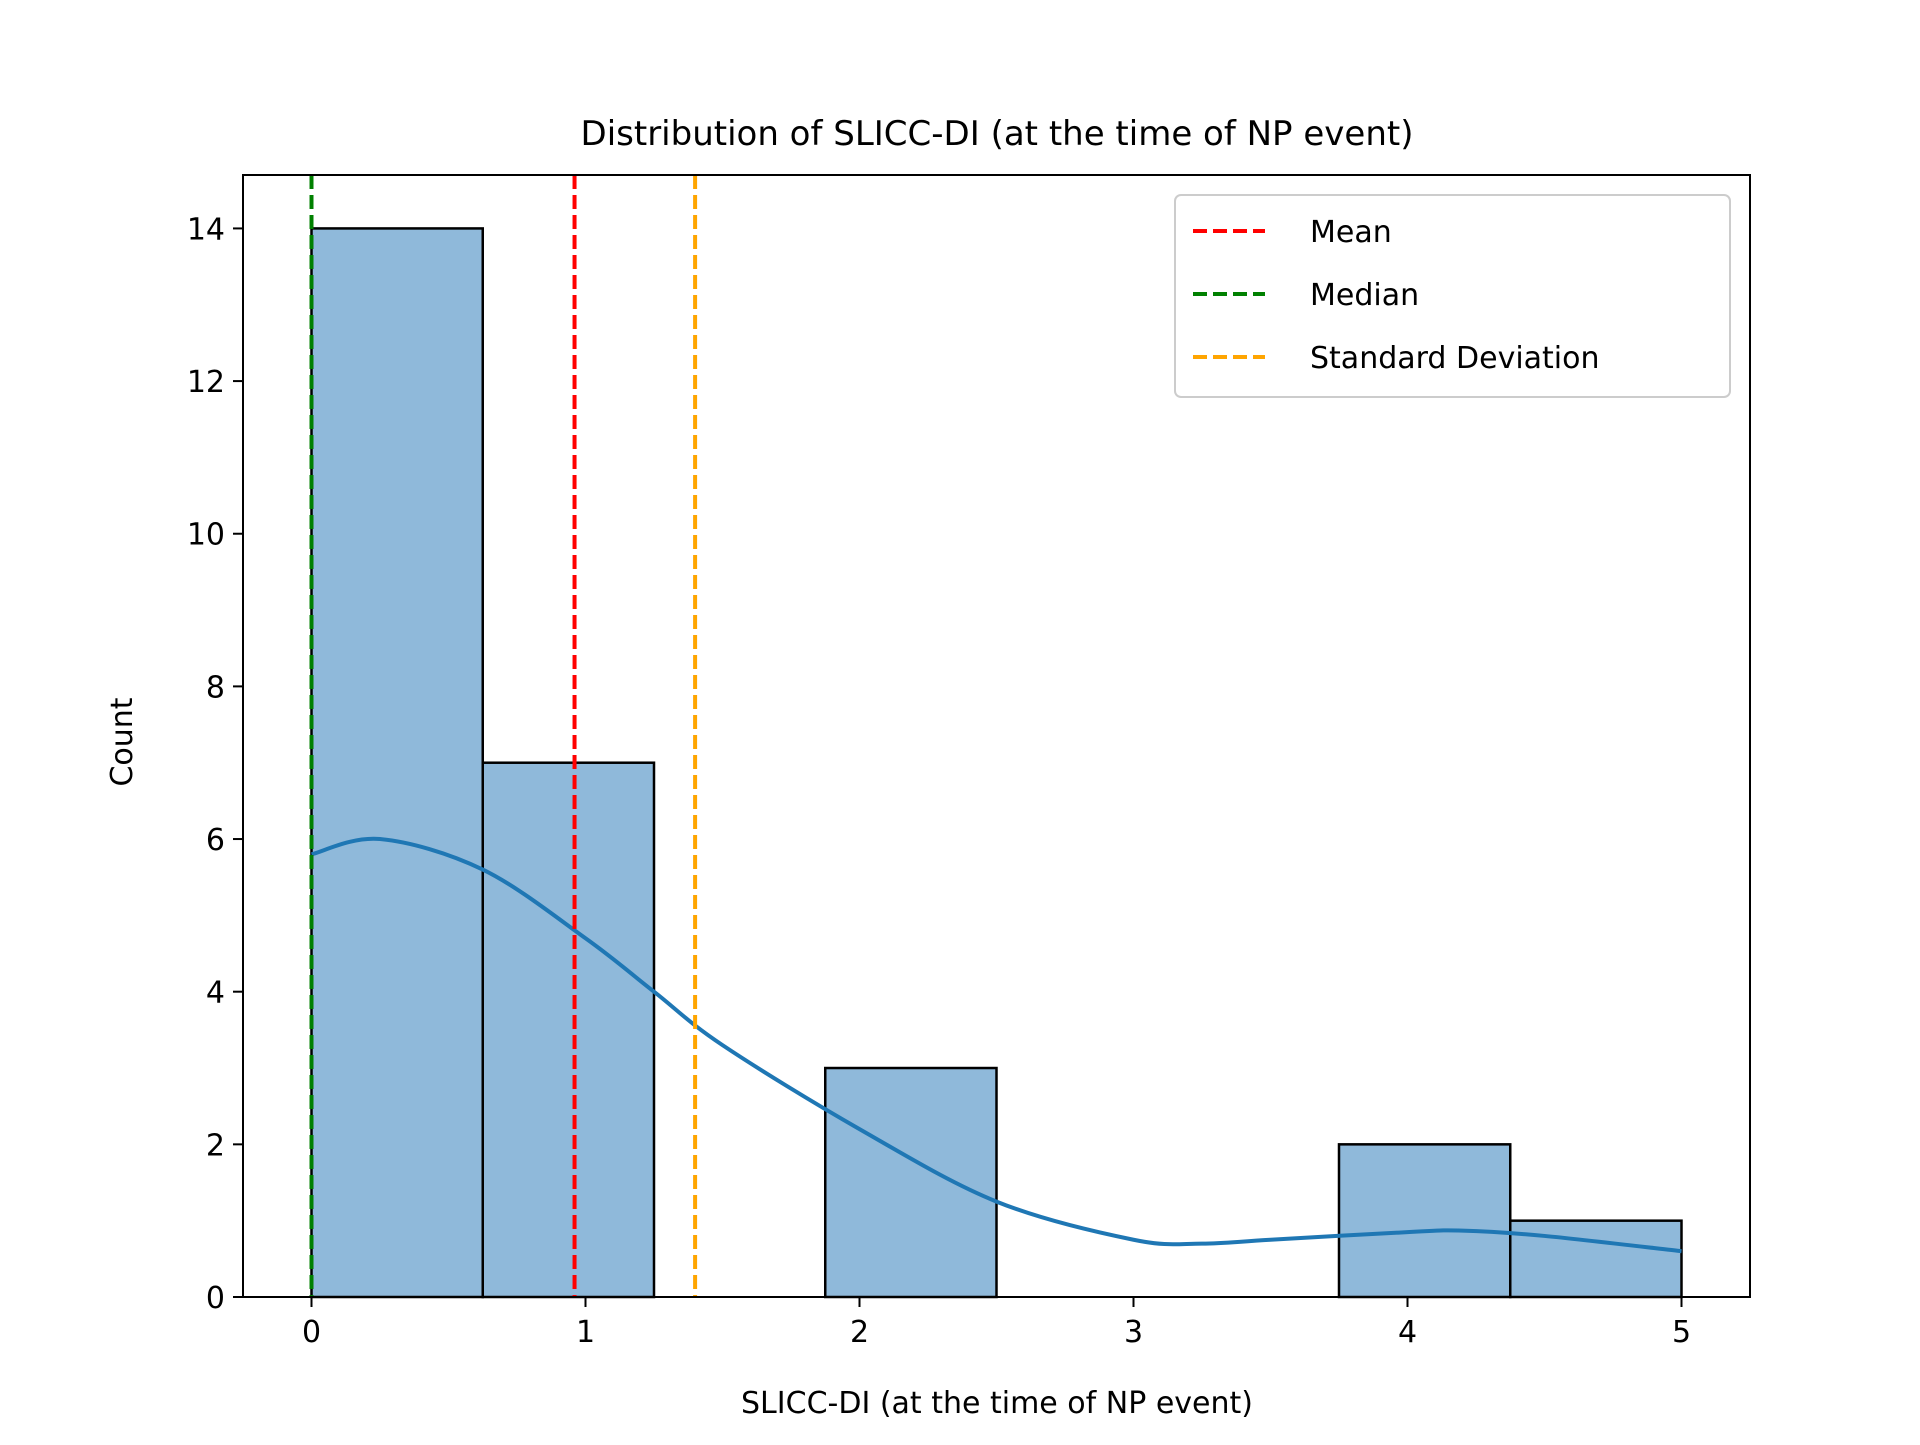 The height and width of the screenshot is (1445, 1920). I want to click on x-tick-label: 1, so click(585, 1332).